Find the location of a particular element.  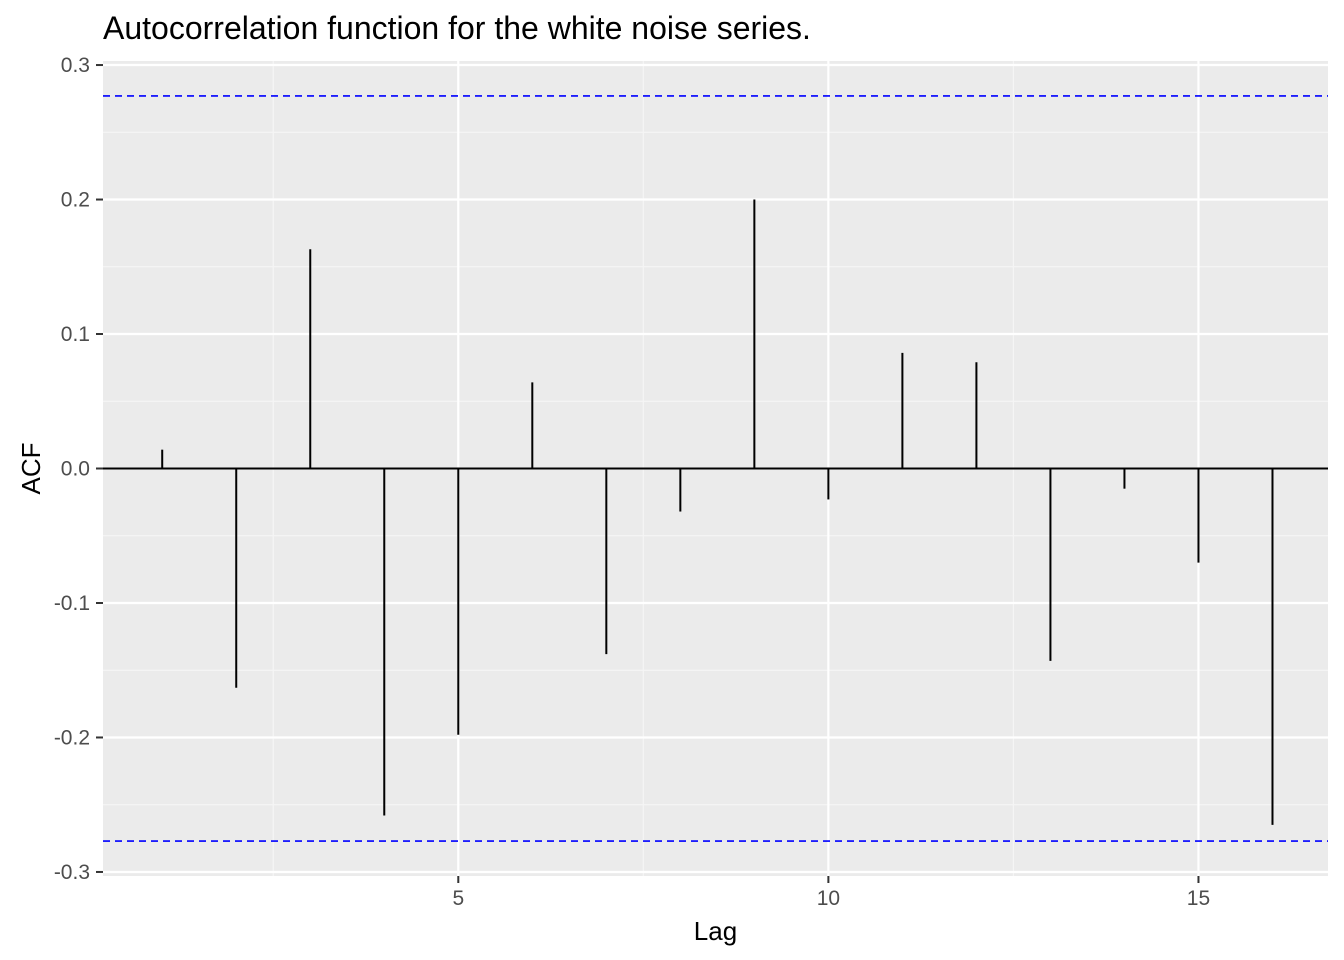

x-axis: 5 10 15 is located at coordinates (831, 893).